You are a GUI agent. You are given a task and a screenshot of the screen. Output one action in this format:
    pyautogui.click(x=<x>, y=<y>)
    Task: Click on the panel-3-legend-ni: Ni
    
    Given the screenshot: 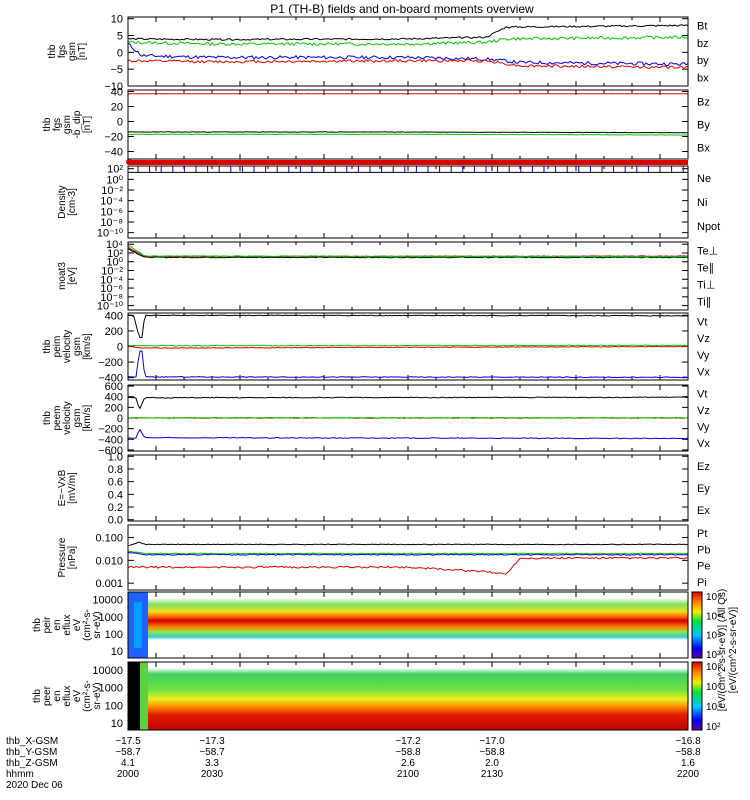 What is the action you would take?
    pyautogui.click(x=702, y=203)
    